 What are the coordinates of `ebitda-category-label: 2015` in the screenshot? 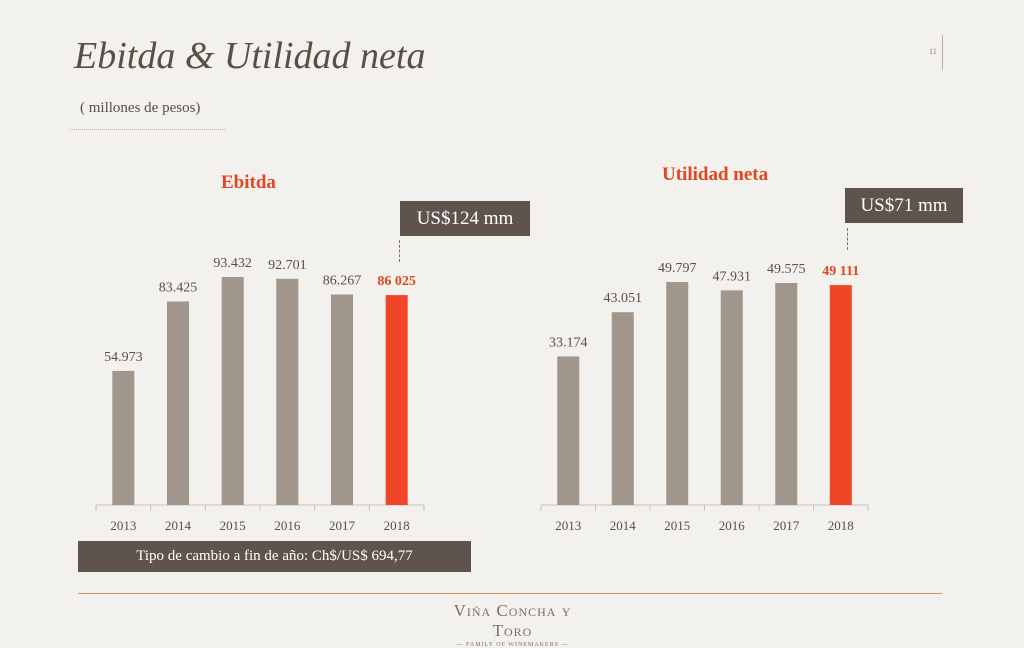 It's located at (233, 525).